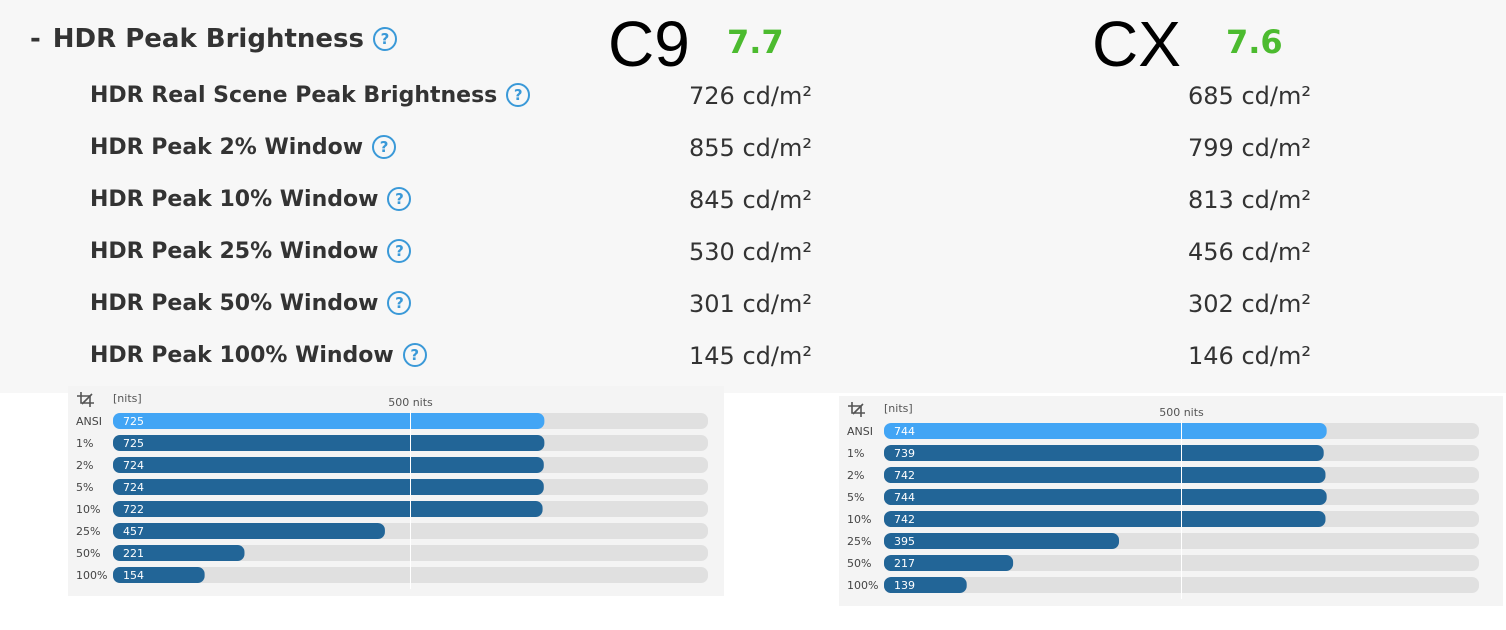 This screenshot has width=1506, height=630. What do you see at coordinates (133, 443) in the screenshot?
I see `bar-value-label: 725` at bounding box center [133, 443].